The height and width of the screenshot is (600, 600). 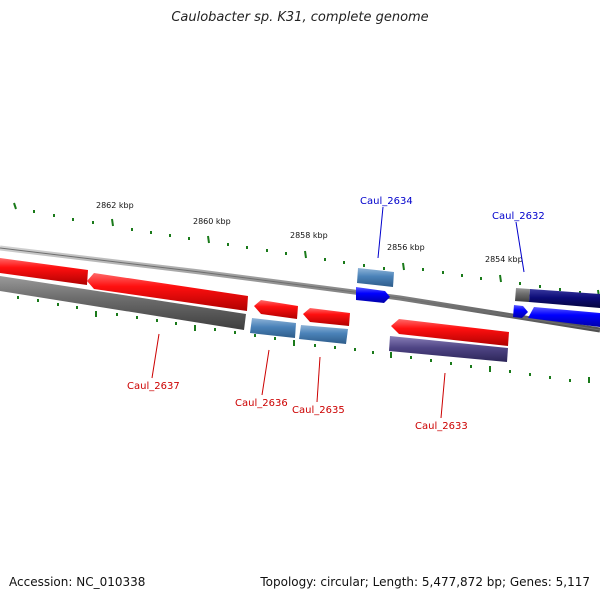 I want to click on gene-label-caul-2636: Caul_2636, so click(x=261, y=403).